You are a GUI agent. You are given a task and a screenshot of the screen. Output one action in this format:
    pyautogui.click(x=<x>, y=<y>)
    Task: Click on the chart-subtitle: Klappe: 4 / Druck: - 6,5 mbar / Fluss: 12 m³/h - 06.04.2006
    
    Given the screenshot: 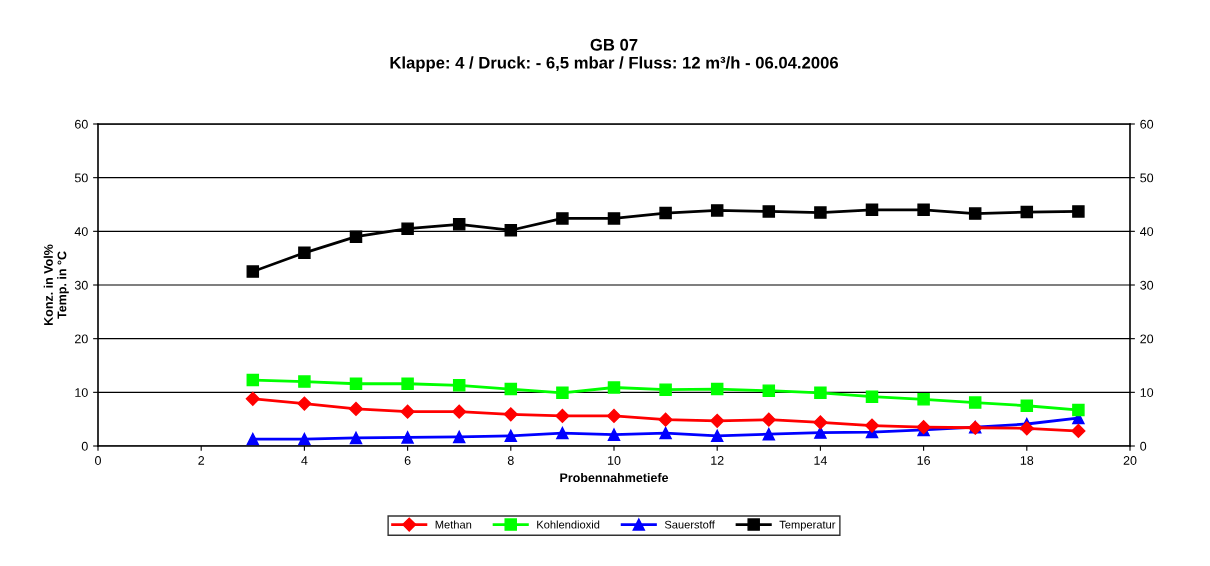 What is the action you would take?
    pyautogui.click(x=614, y=64)
    